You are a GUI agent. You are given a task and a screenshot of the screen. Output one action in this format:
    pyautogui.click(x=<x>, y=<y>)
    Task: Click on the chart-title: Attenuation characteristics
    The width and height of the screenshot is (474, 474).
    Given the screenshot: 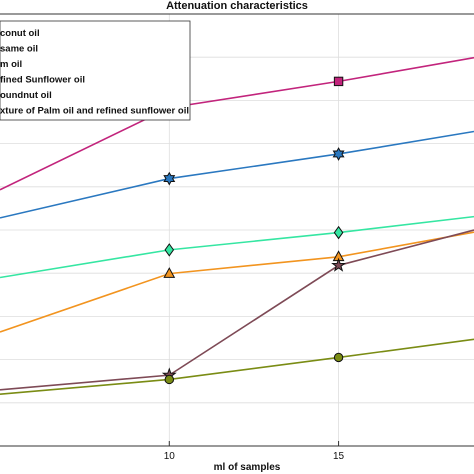 What is the action you would take?
    pyautogui.click(x=237, y=6)
    